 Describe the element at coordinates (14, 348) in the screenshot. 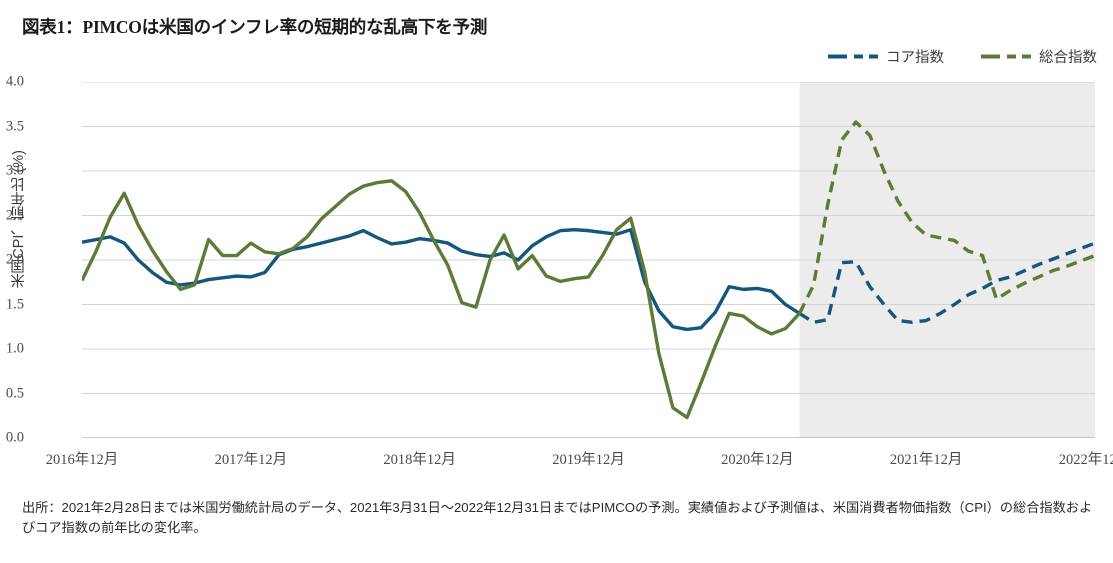

I see `y-tick-label: 1.0` at that location.